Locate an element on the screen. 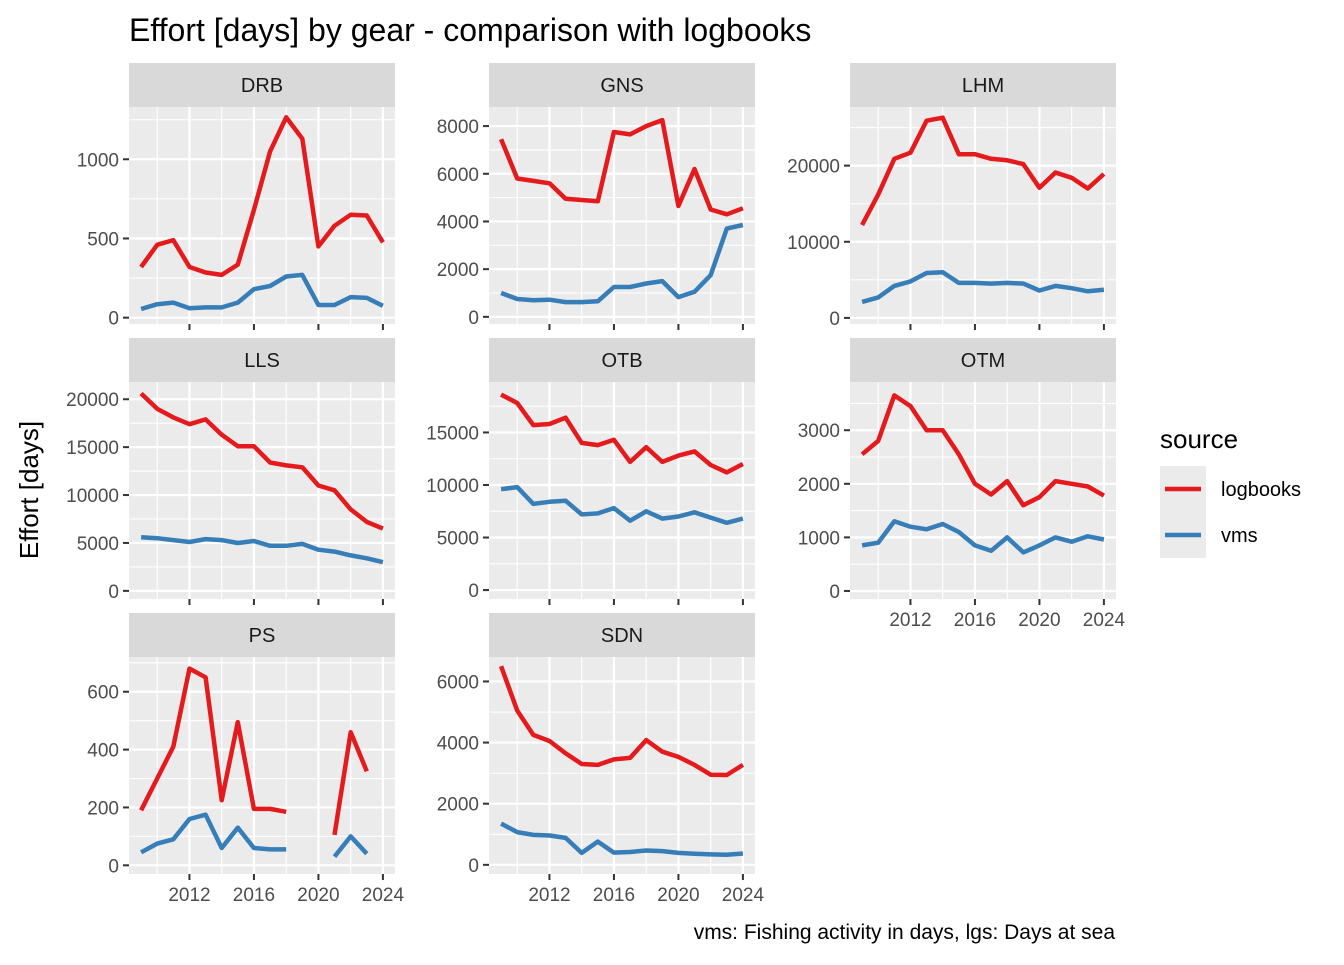 The height and width of the screenshot is (965, 1344). legend-entry-vms: vms is located at coordinates (1209, 535).